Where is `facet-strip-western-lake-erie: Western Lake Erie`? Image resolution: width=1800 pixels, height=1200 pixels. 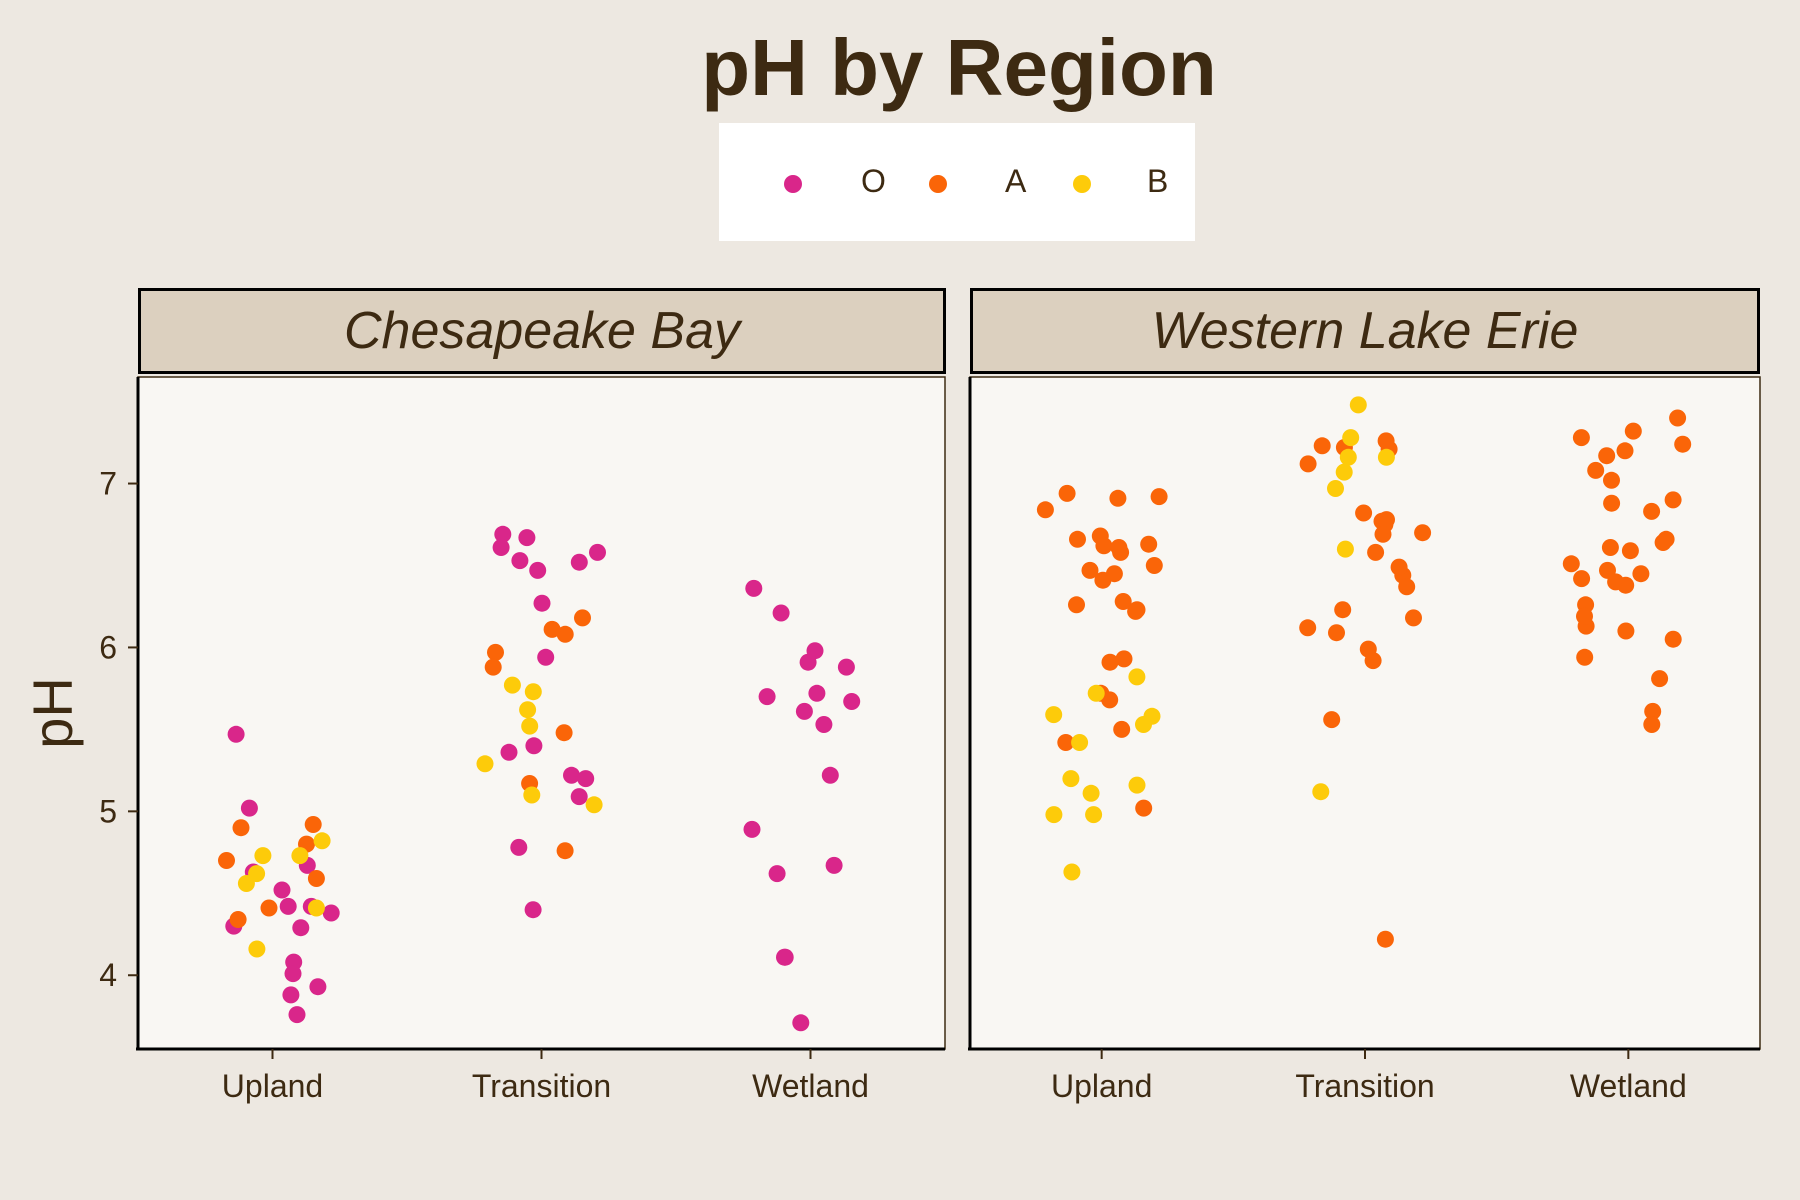 facet-strip-western-lake-erie: Western Lake Erie is located at coordinates (1365, 331).